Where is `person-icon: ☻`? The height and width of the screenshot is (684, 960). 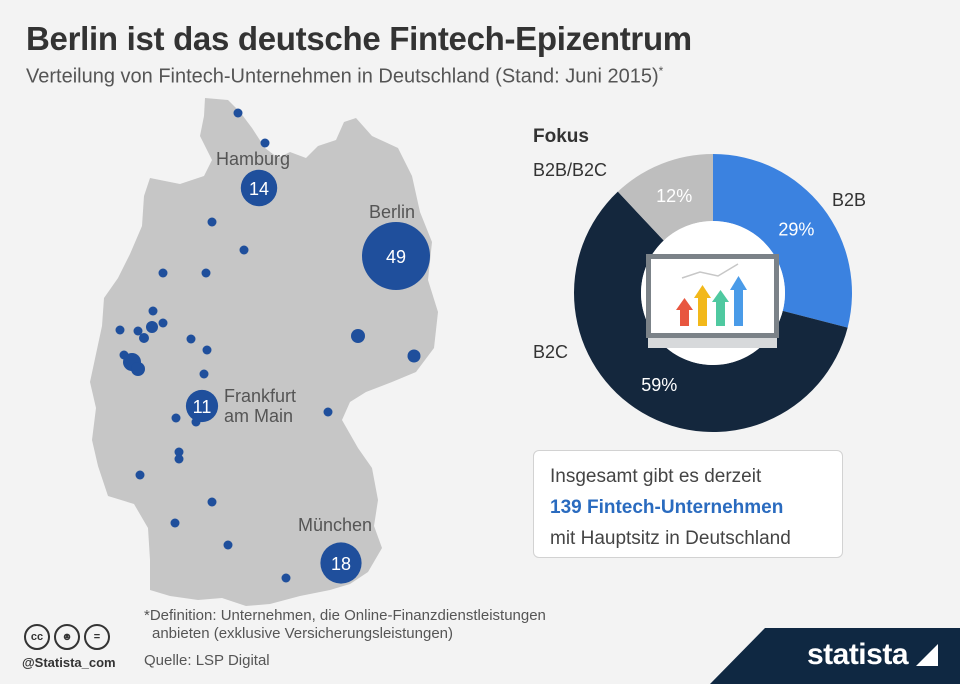
person-icon: ☻ is located at coordinates (67, 637).